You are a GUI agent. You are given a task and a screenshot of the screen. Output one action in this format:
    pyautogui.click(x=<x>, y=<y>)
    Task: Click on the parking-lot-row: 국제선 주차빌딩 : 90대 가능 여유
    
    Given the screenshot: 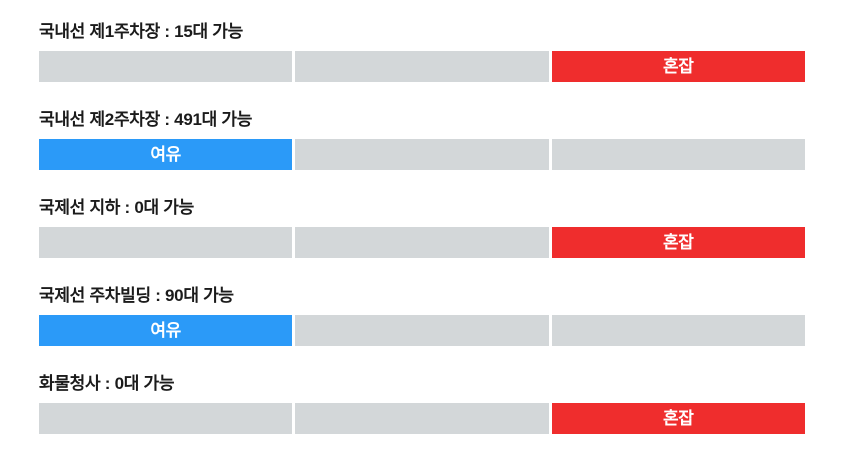 What is the action you would take?
    pyautogui.click(x=422, y=316)
    